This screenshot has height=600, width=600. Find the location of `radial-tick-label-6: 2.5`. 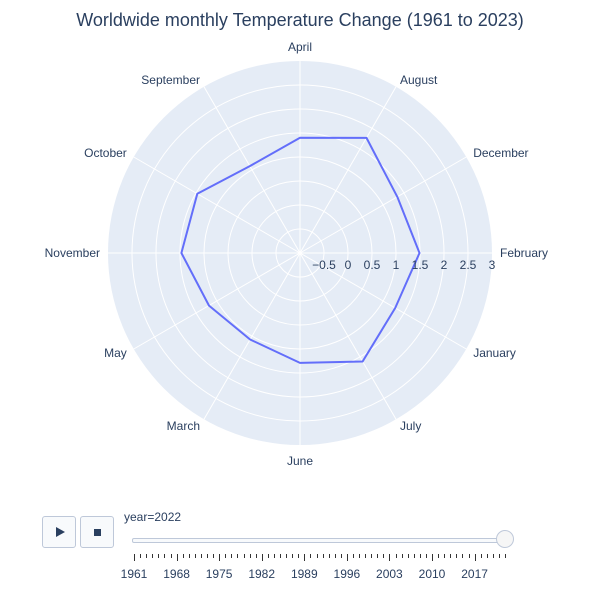

radial-tick-label-6: 2.5 is located at coordinates (468, 265).